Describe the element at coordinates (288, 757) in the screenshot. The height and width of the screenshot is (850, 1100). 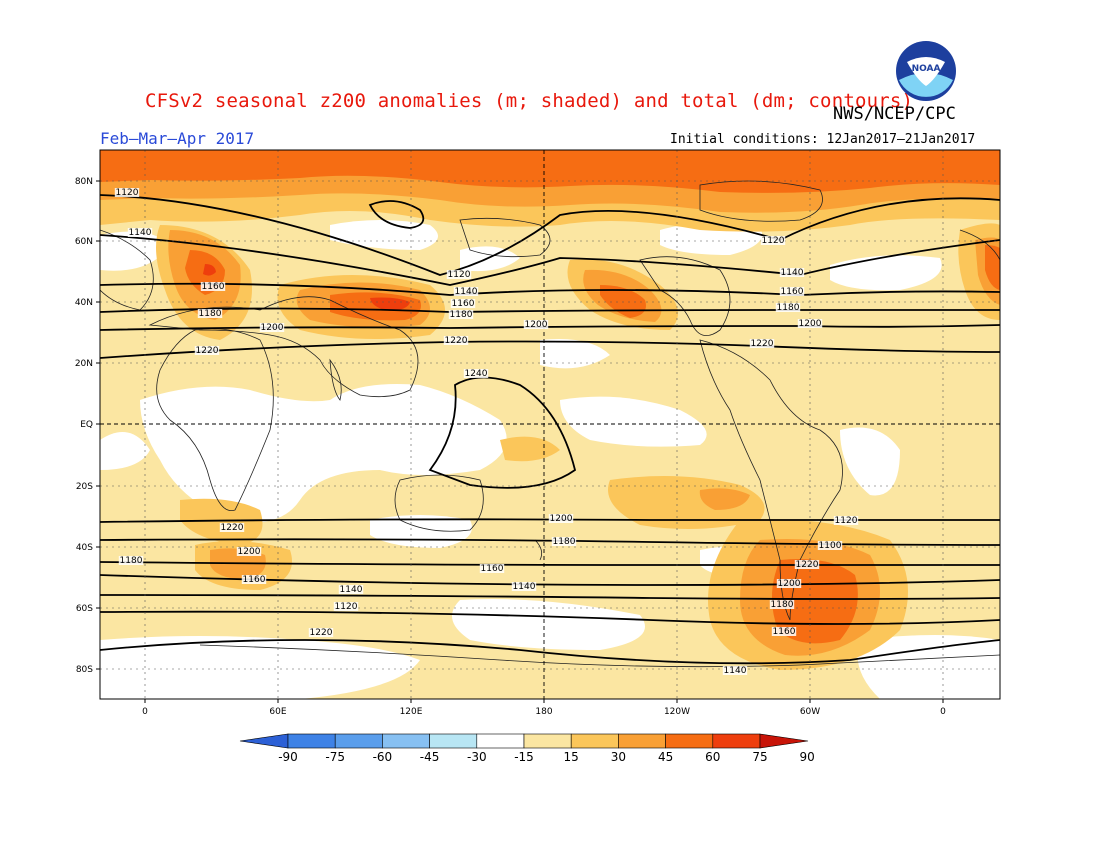
I see `colorbar-tick-label: -90` at that location.